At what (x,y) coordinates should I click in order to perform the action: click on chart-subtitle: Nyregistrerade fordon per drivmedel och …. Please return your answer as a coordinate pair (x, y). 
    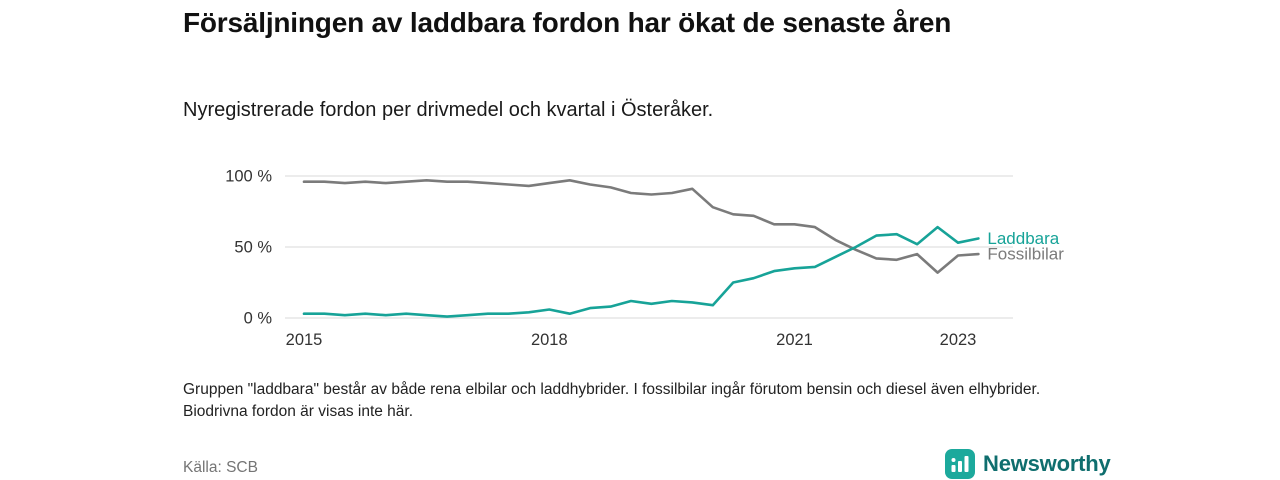
    Looking at the image, I should click on (448, 110).